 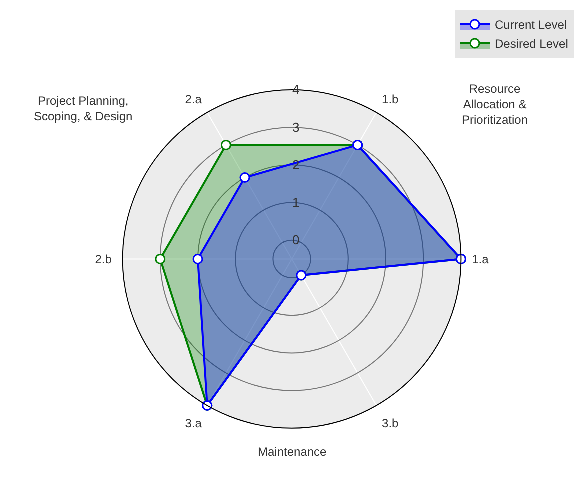 I want to click on y-tick-label: 1, so click(x=296, y=202).